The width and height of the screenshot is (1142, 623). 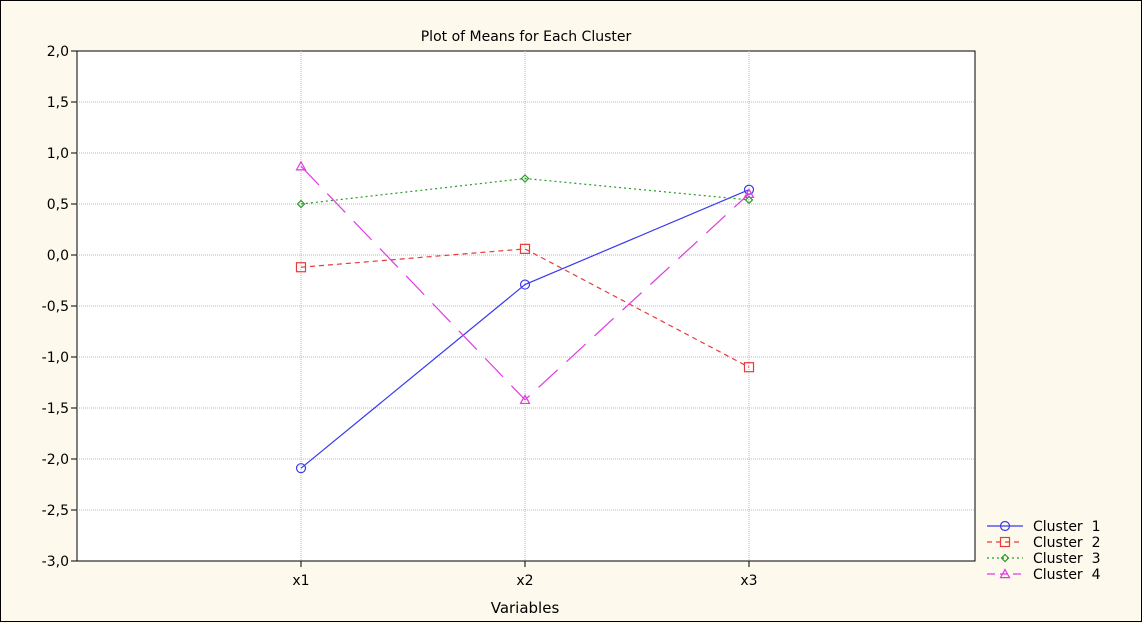 I want to click on y-tick-label: 1,5, so click(x=58, y=103).